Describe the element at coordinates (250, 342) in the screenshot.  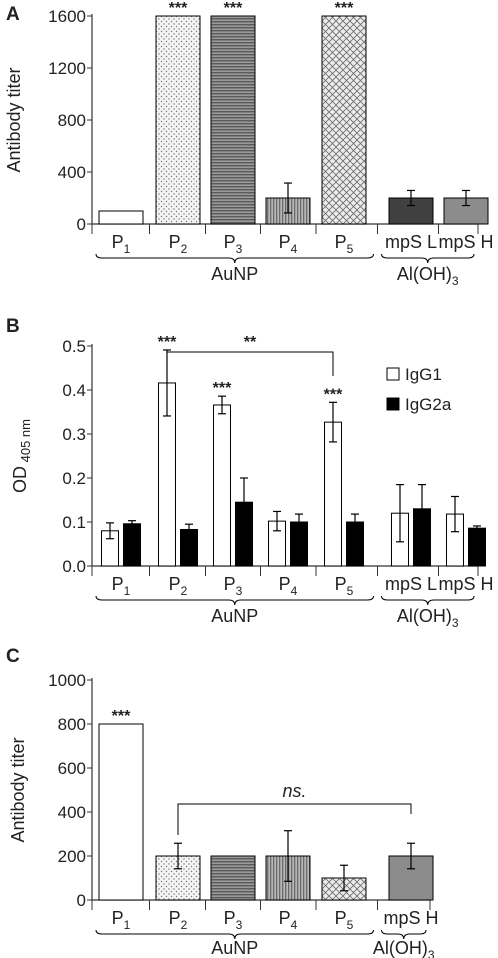
I see `comparison-label: **` at that location.